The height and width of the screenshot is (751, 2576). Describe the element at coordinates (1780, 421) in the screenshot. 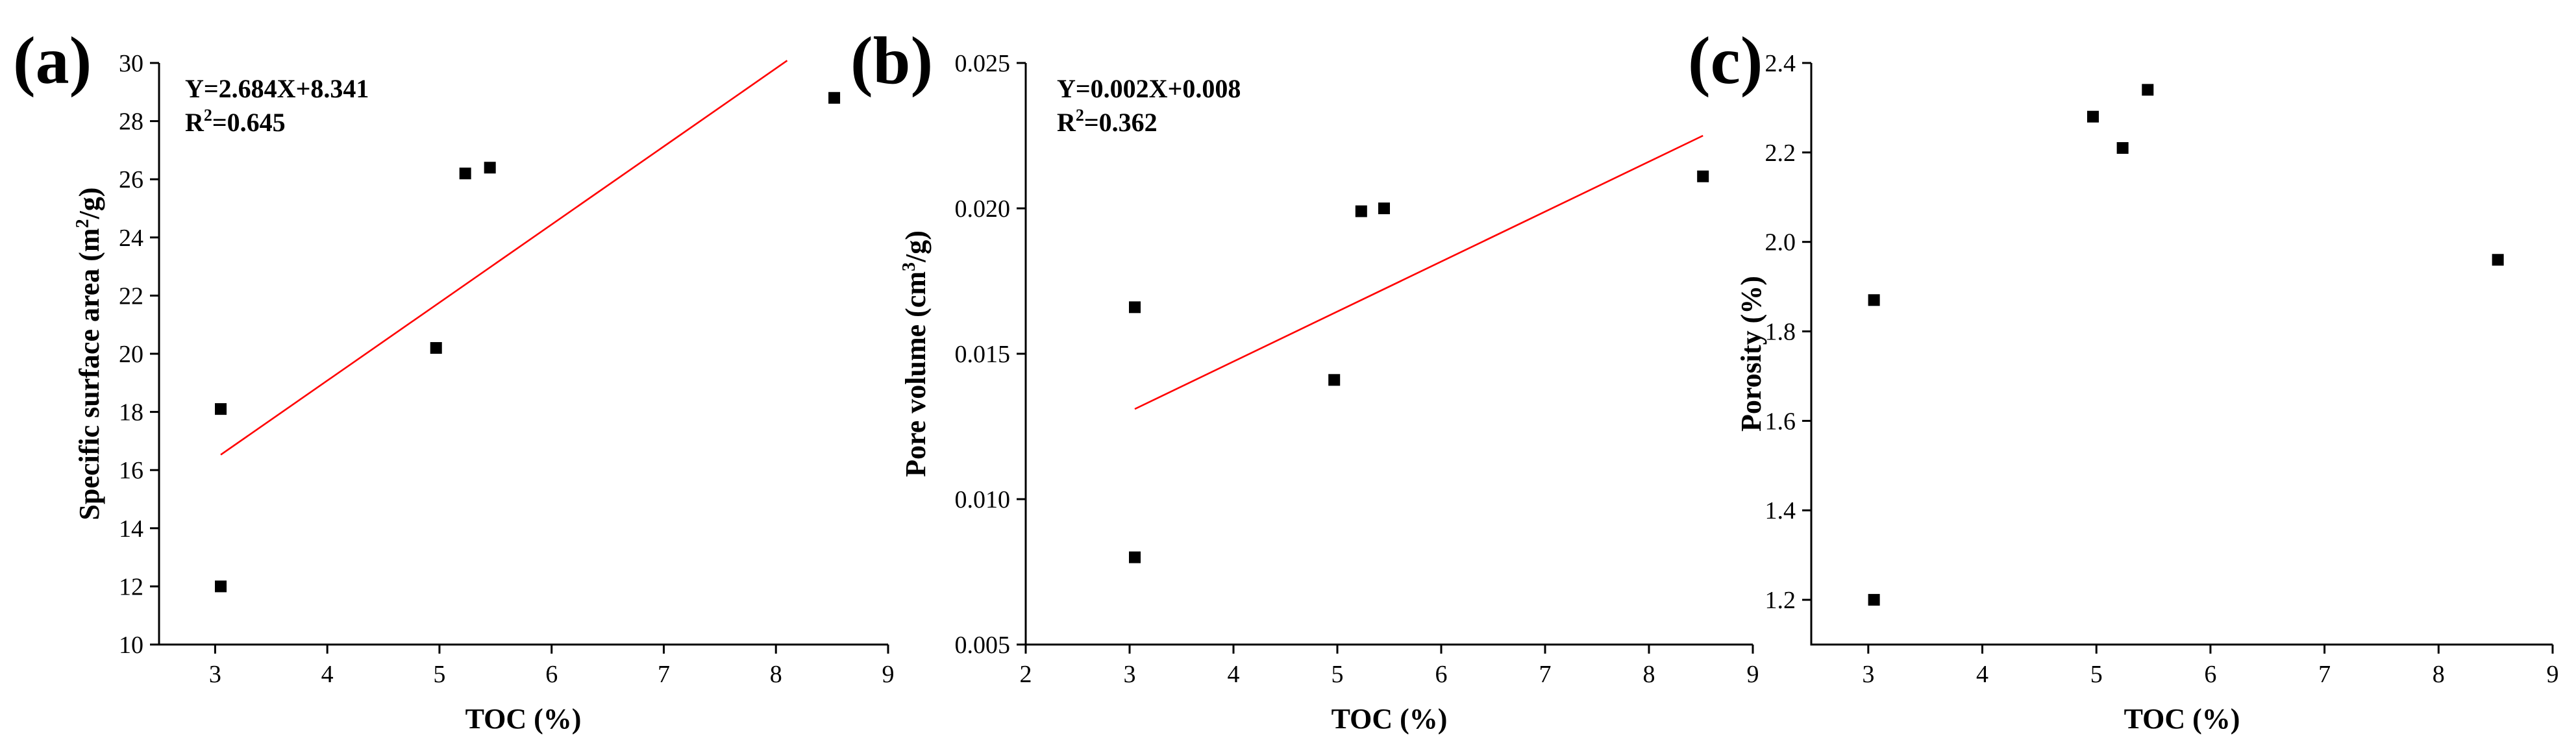

I see `y-tick-label-c: 1.6` at that location.